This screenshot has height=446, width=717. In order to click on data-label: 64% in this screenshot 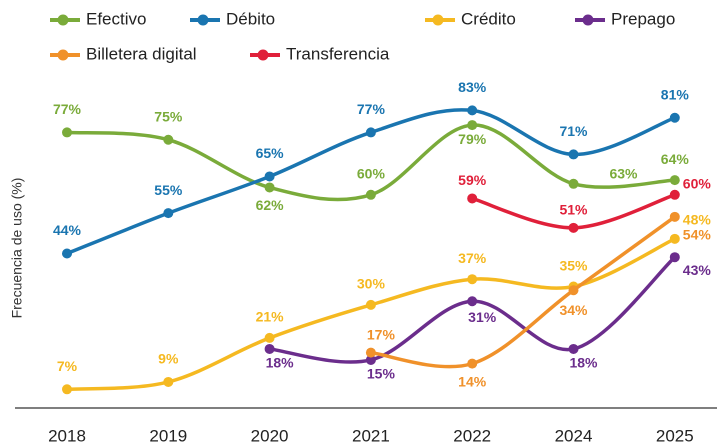, I will do `click(675, 159)`.